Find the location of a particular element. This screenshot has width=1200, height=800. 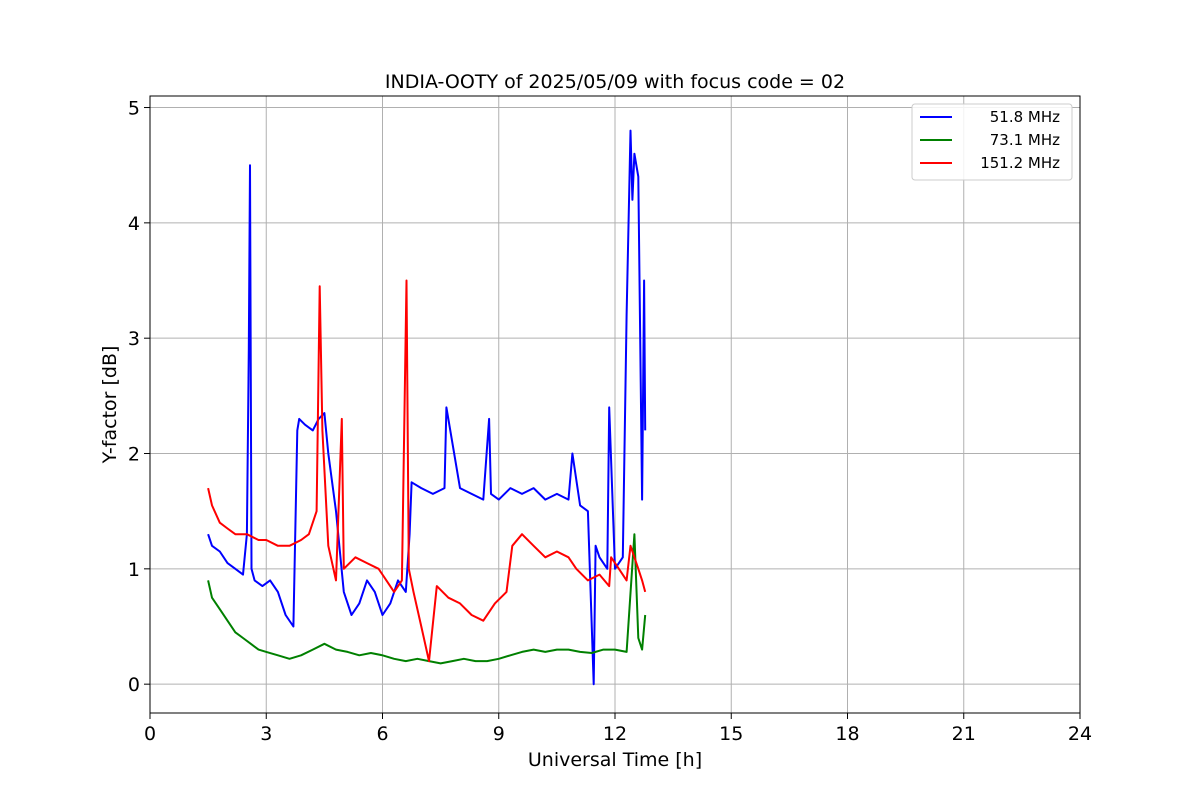

legend-label: 73.1 MHz is located at coordinates (1025, 140).